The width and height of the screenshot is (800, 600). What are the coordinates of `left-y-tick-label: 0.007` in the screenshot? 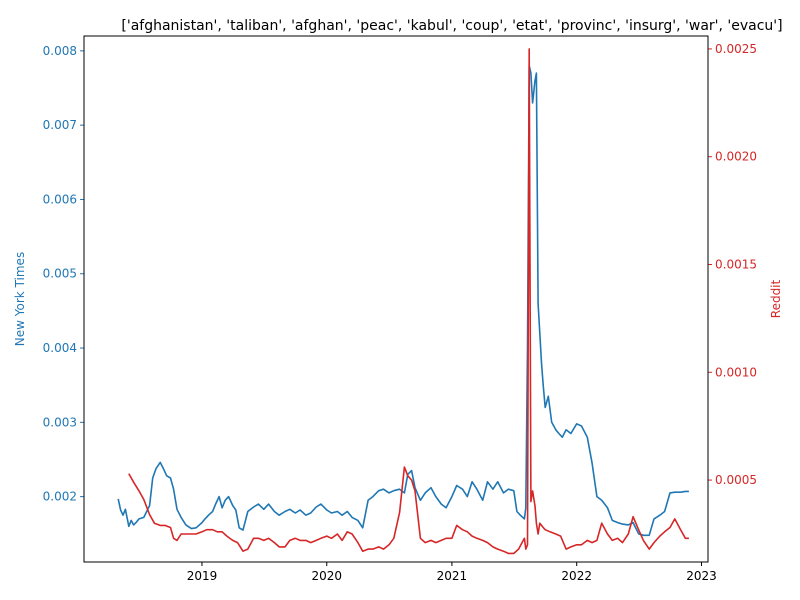 It's located at (60, 125).